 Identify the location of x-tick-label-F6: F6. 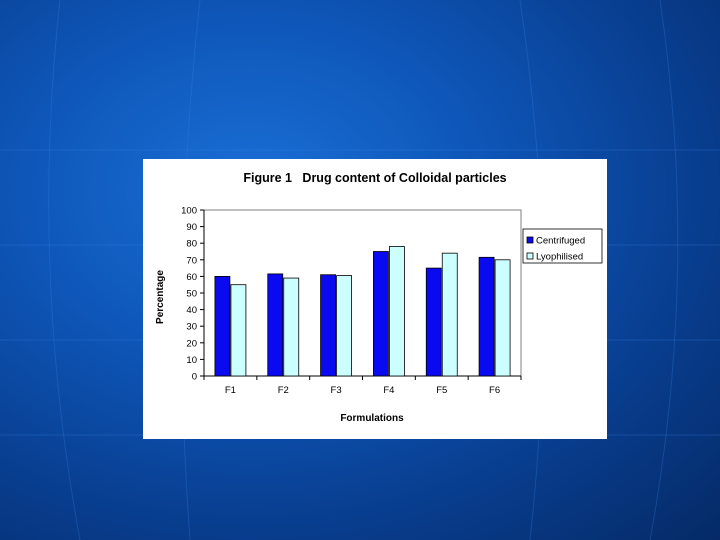
(494, 390).